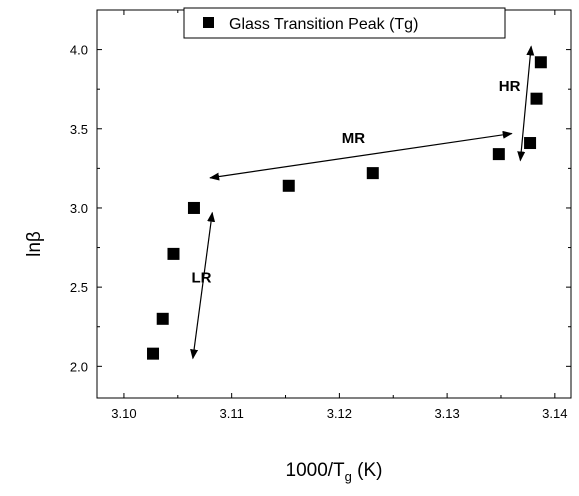  Describe the element at coordinates (510, 86) in the screenshot. I see `region-label: HR` at that location.